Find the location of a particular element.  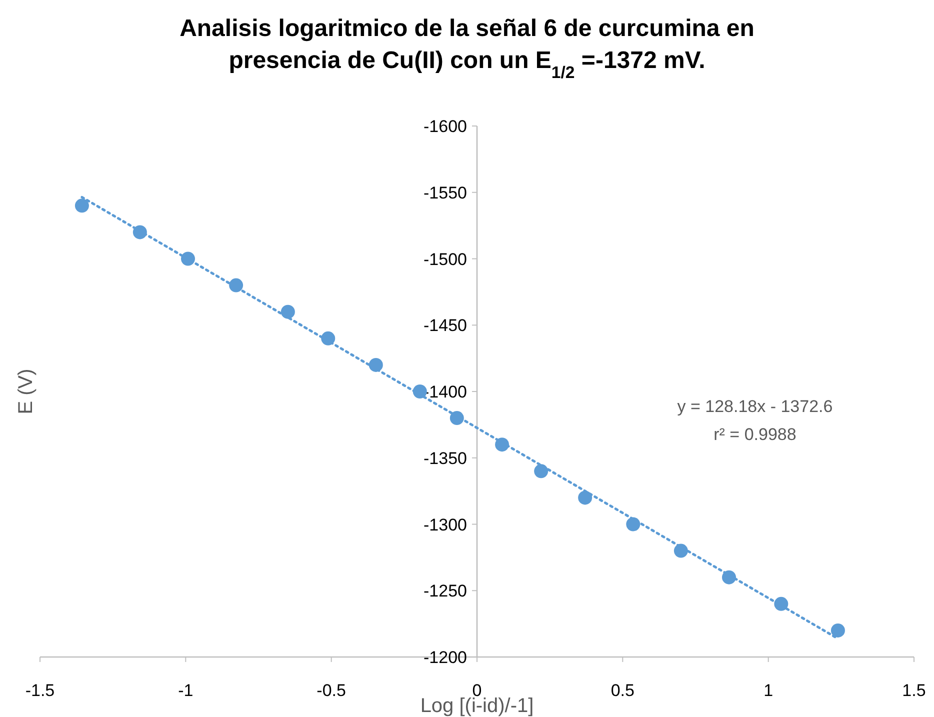

x-tick-label: 1.5 is located at coordinates (914, 690).